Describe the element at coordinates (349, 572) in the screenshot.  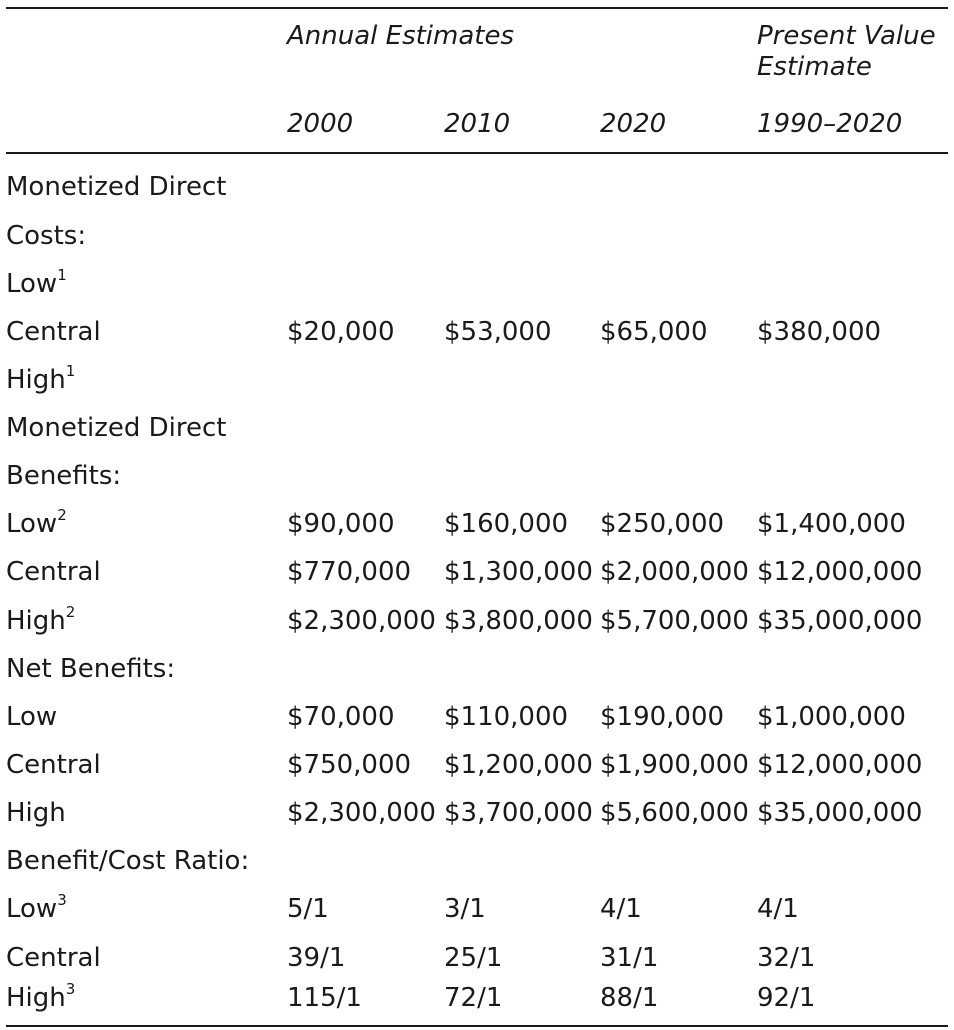
I see `value-cell: $770,000` at that location.